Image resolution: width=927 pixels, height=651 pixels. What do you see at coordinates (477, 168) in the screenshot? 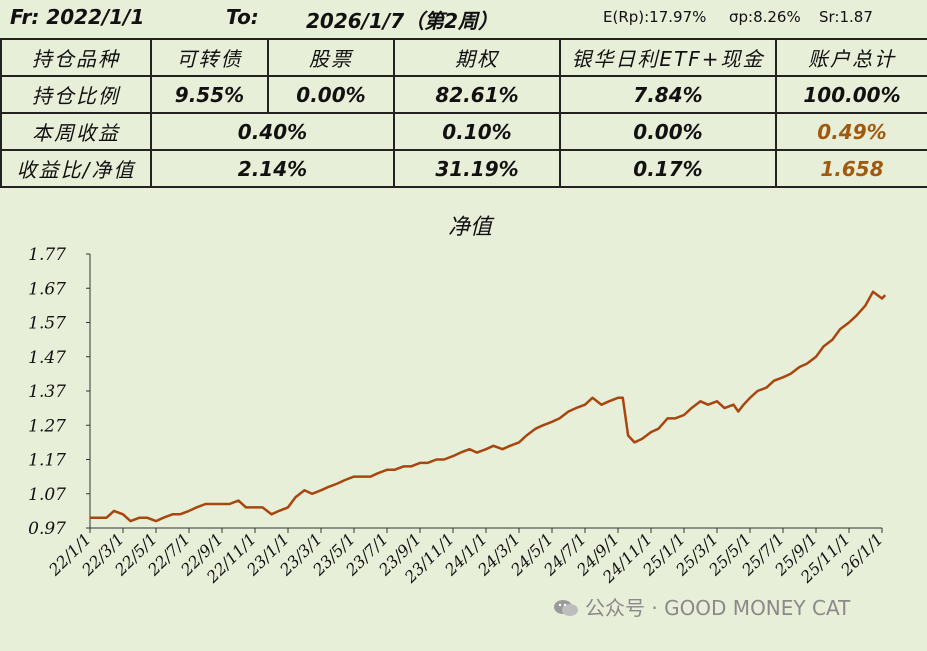
I see `table-cell: 31.19%` at bounding box center [477, 168].